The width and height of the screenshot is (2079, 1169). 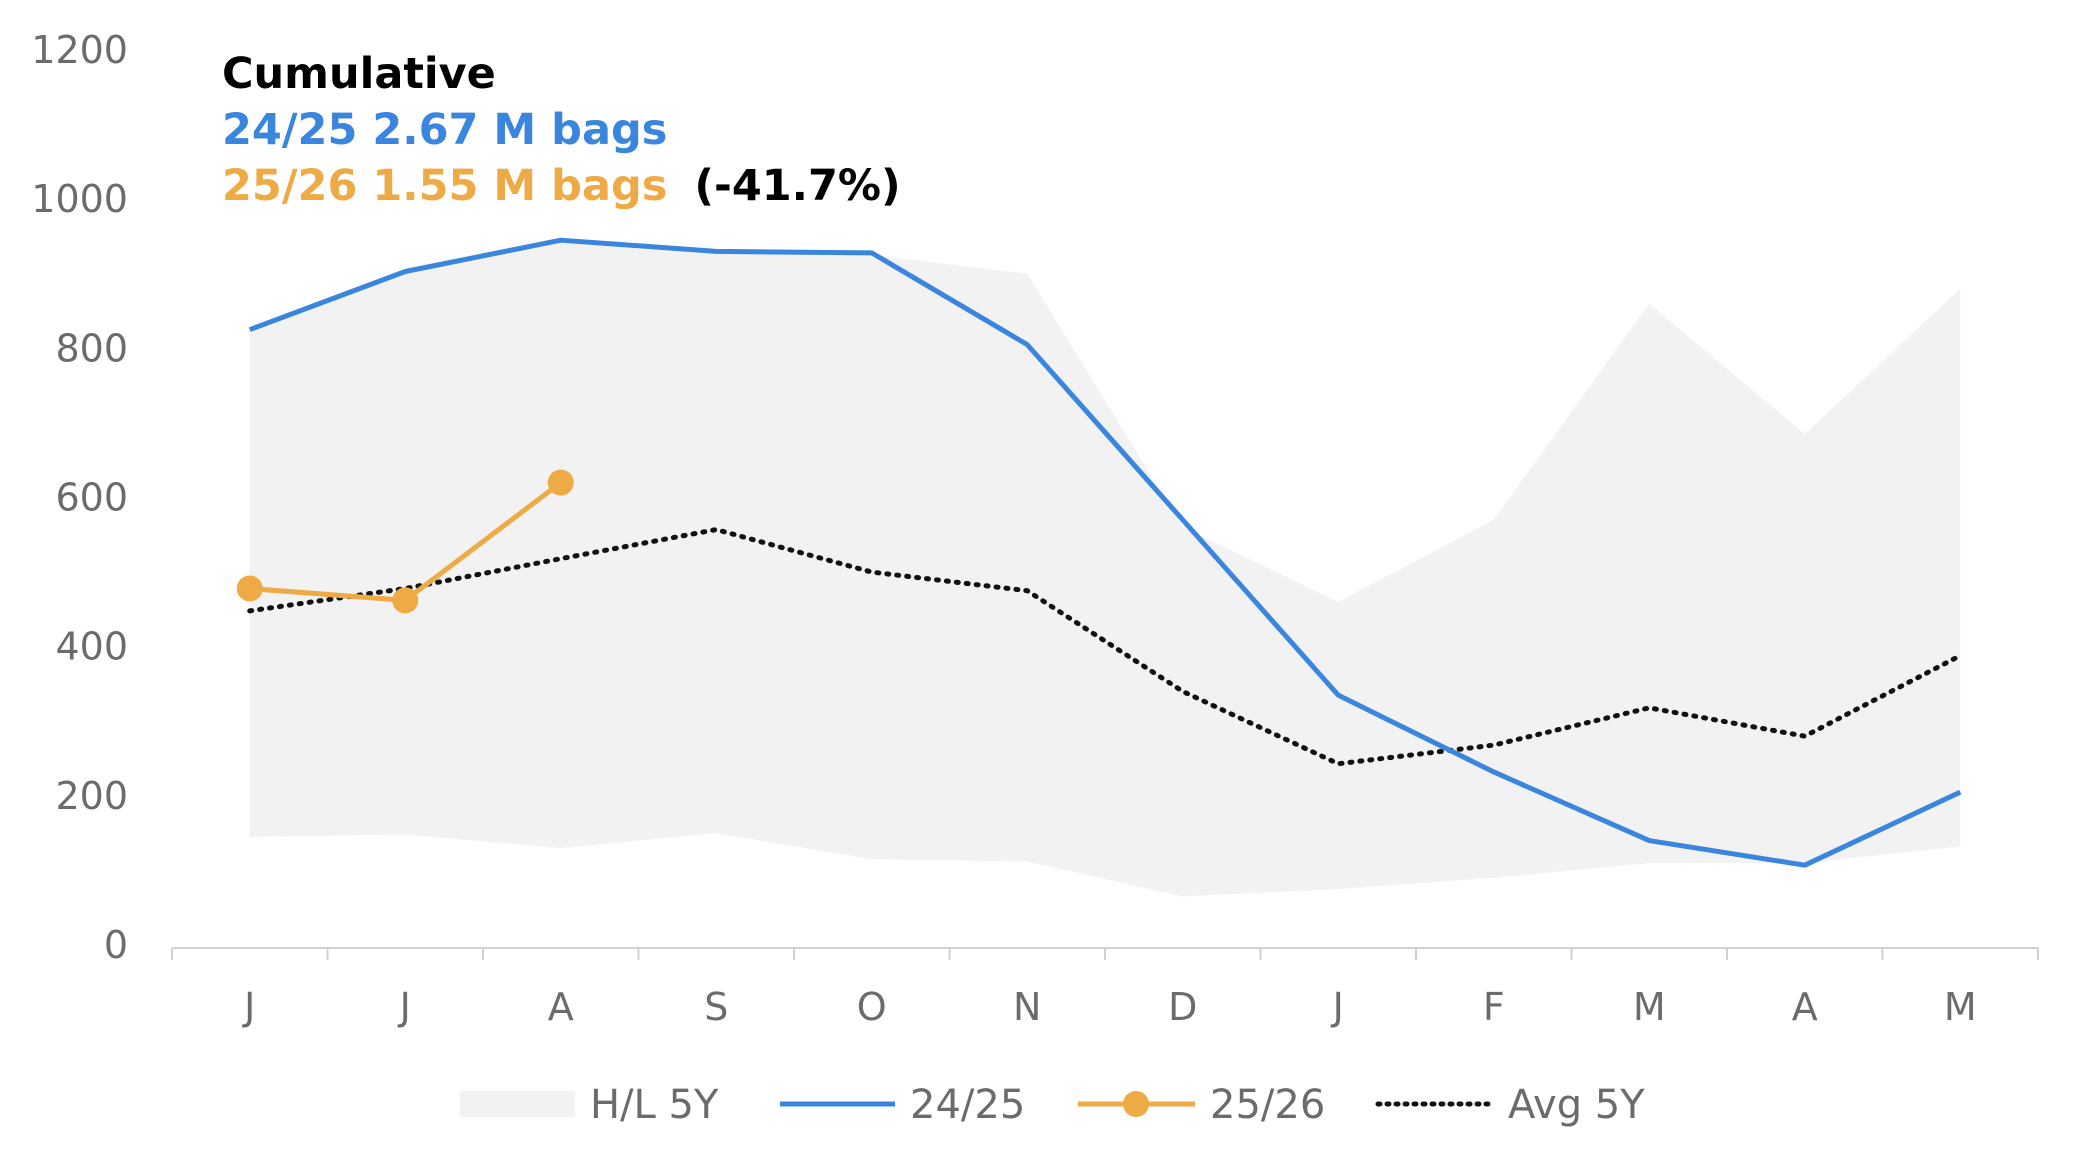 I want to click on legend-swatch-band, so click(x=517, y=1104).